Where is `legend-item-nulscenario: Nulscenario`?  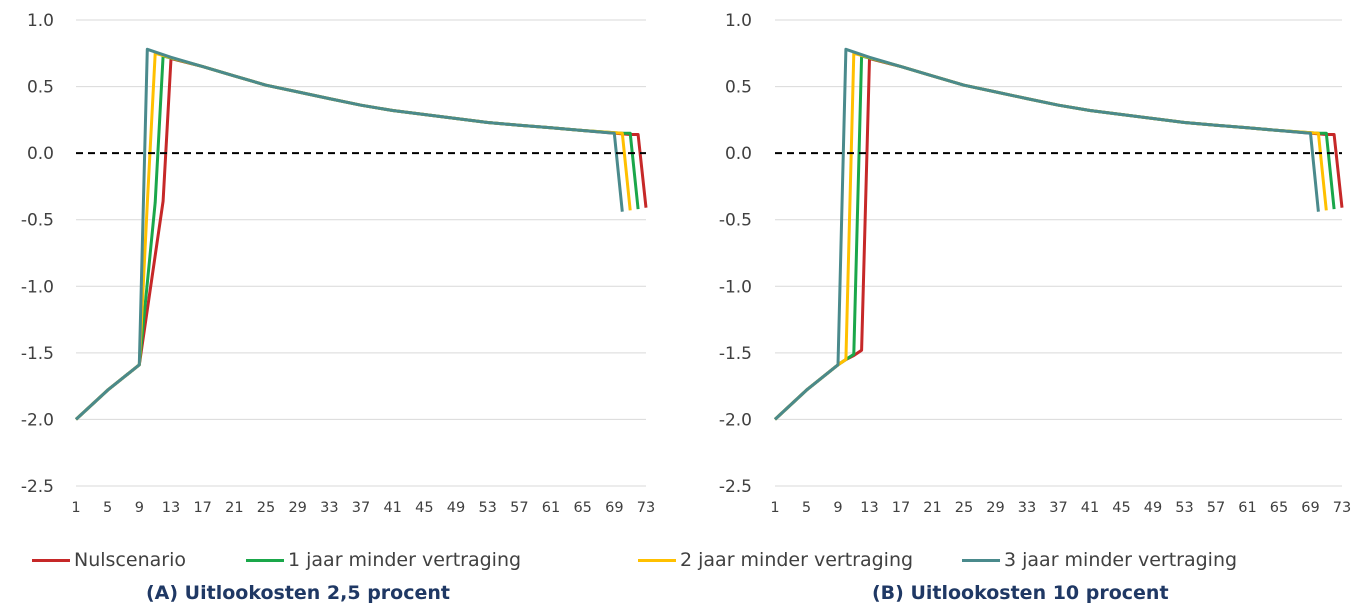 legend-item-nulscenario: Nulscenario is located at coordinates (109, 560).